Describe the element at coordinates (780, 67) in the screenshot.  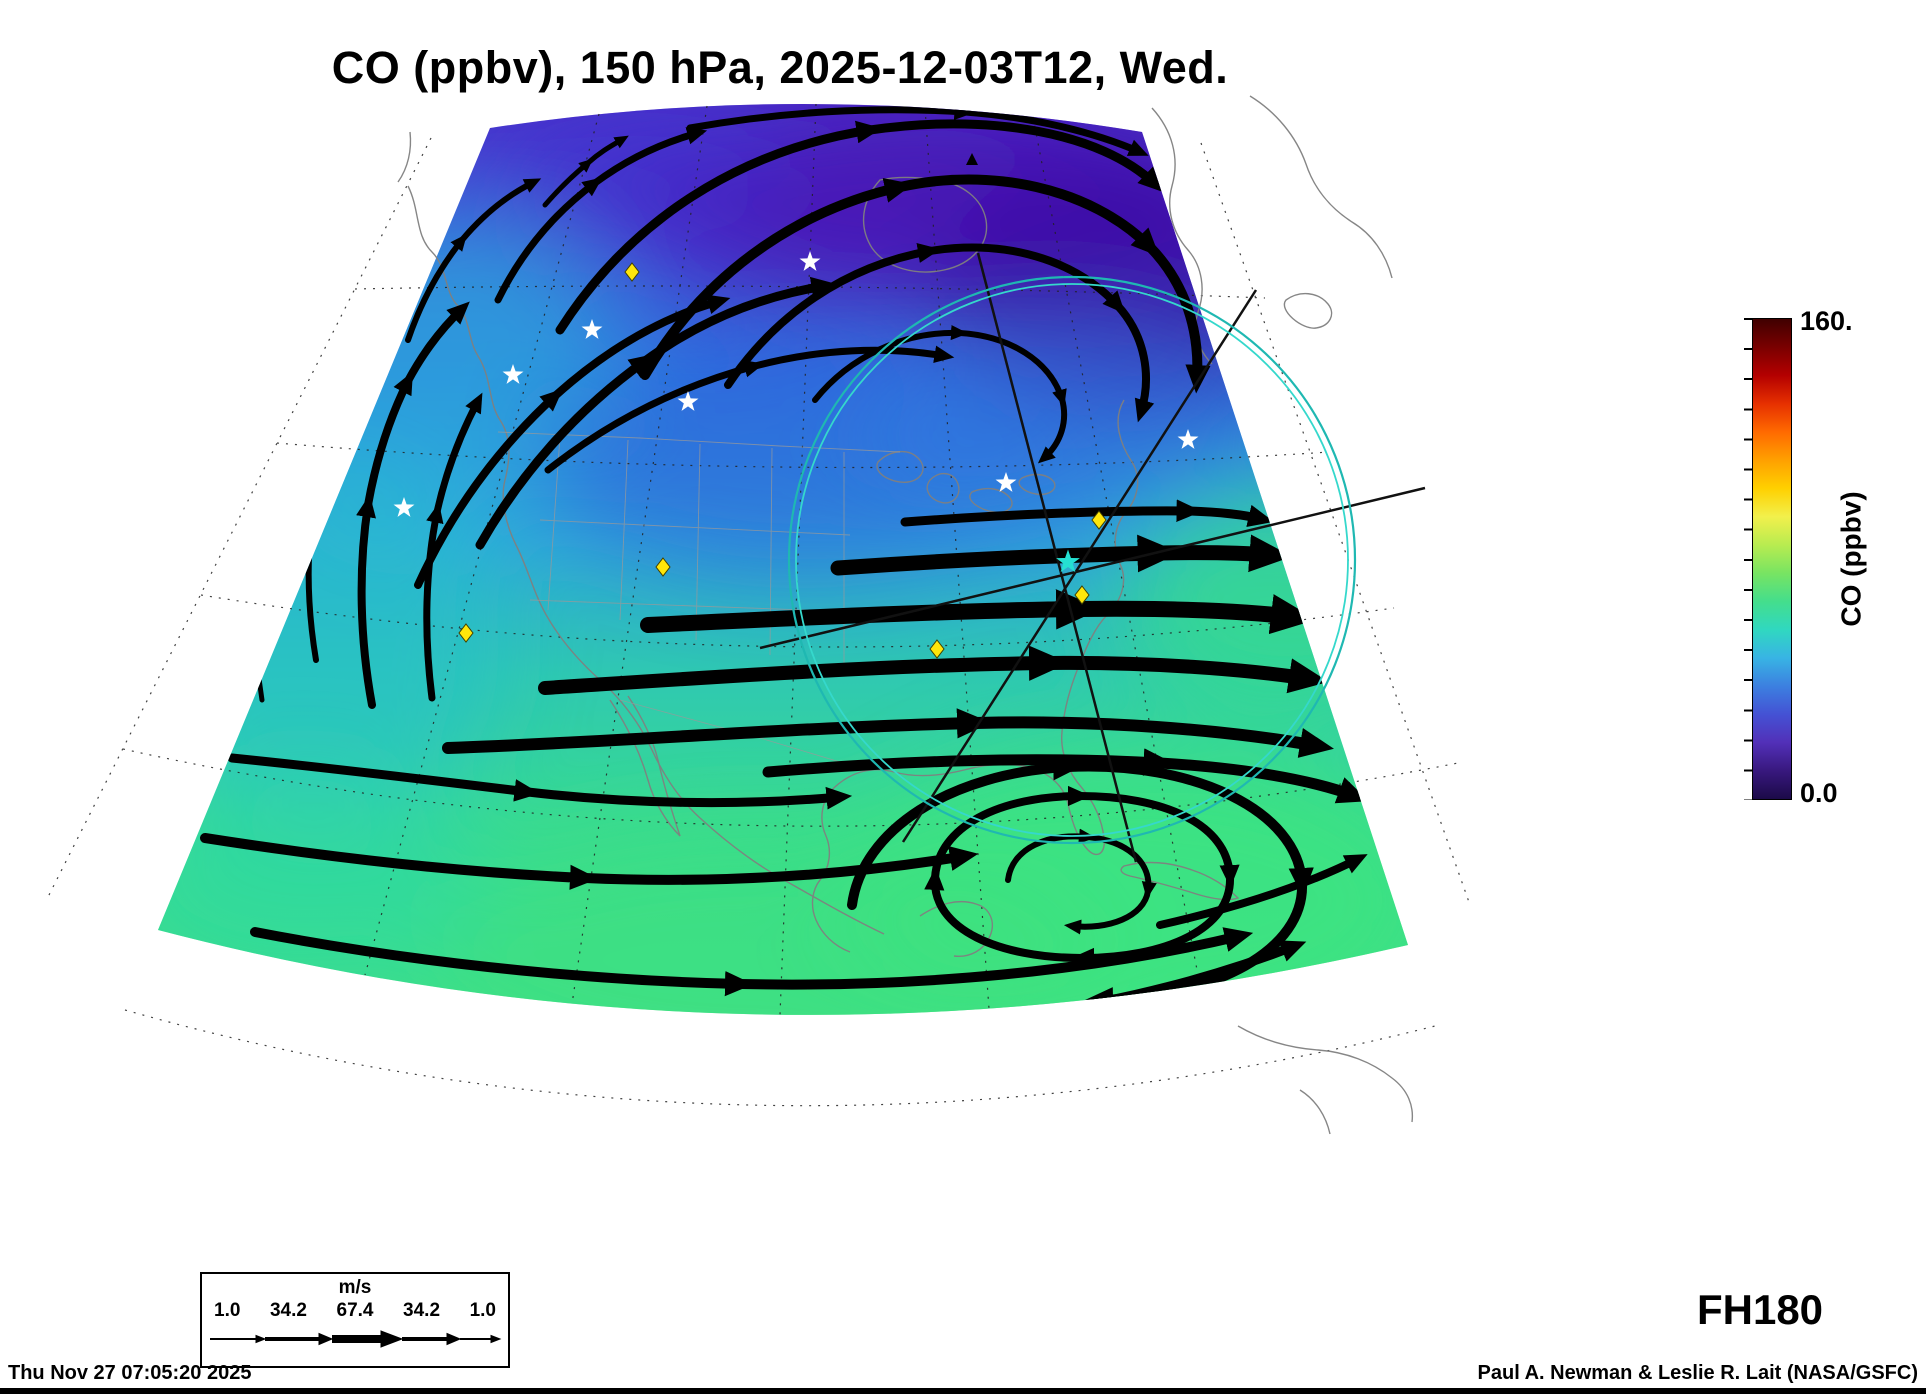
I see `plot-title: CO (ppbv), 150 hPa, 2025-12-03T12, Wed.` at that location.